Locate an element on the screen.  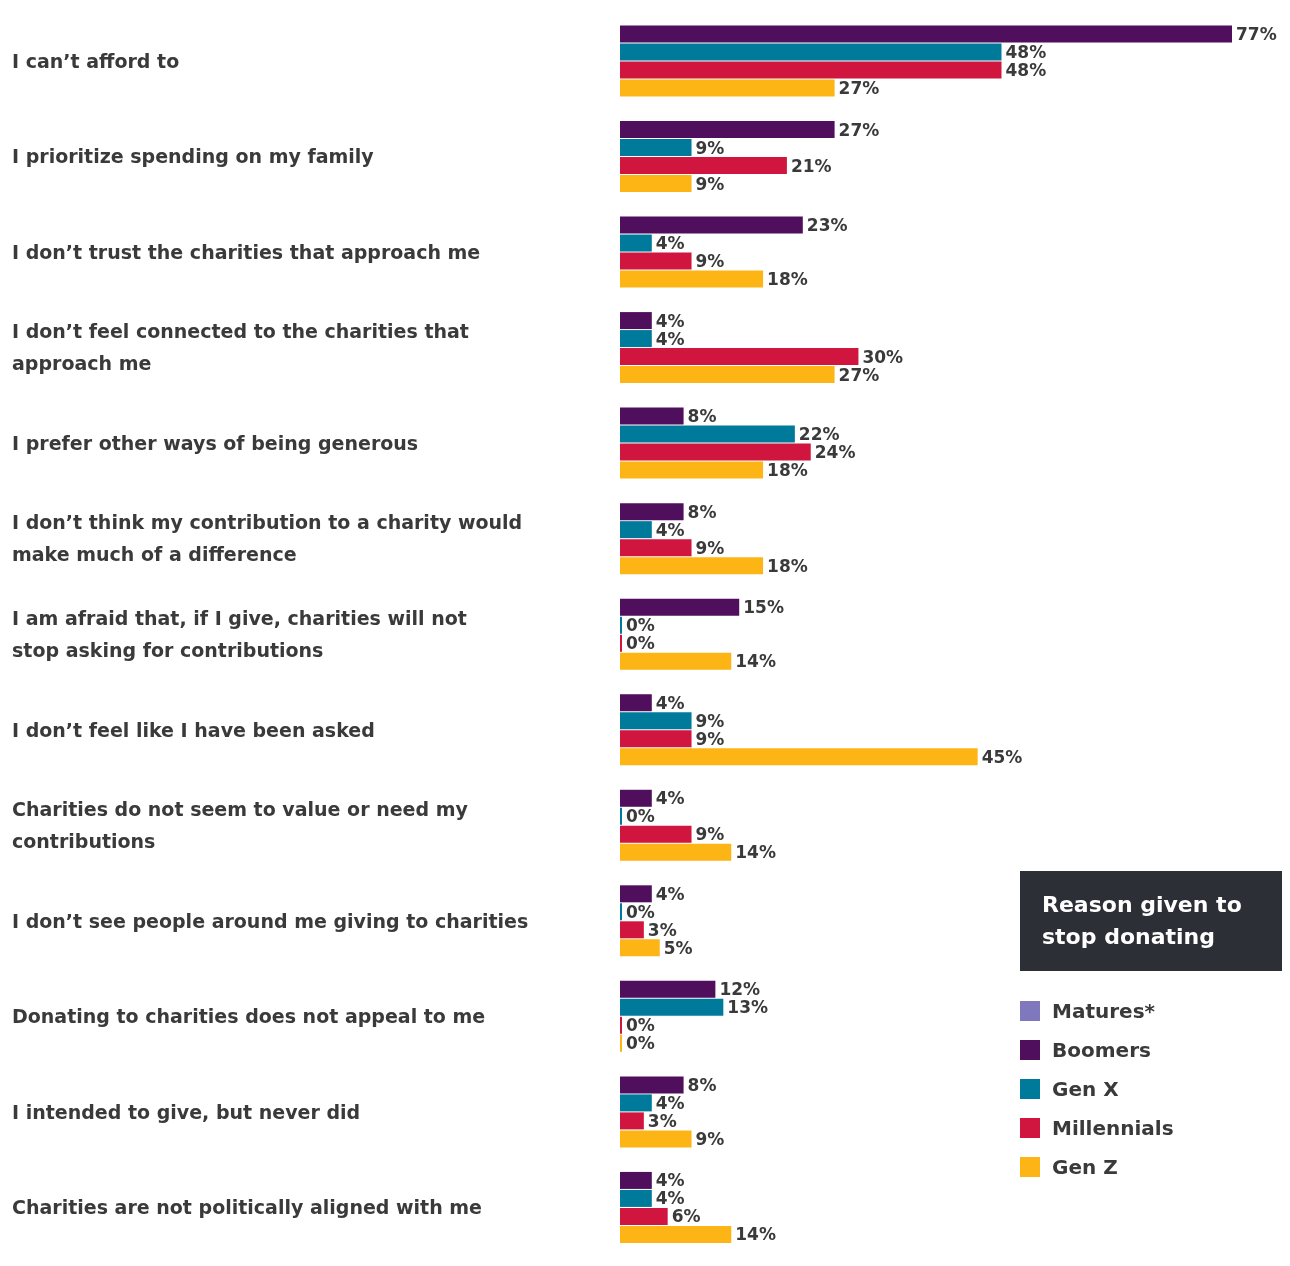
y-tick-label: I am afraid that, if I give, charities will not stop asking for contributions is located at coordinates (239, 634).